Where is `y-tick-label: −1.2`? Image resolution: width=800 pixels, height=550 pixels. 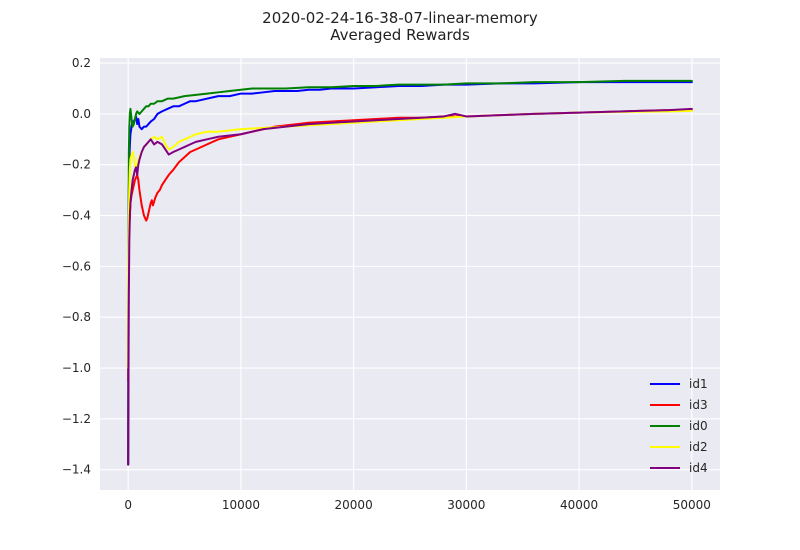 y-tick-label: −1.2 is located at coordinates (76, 419).